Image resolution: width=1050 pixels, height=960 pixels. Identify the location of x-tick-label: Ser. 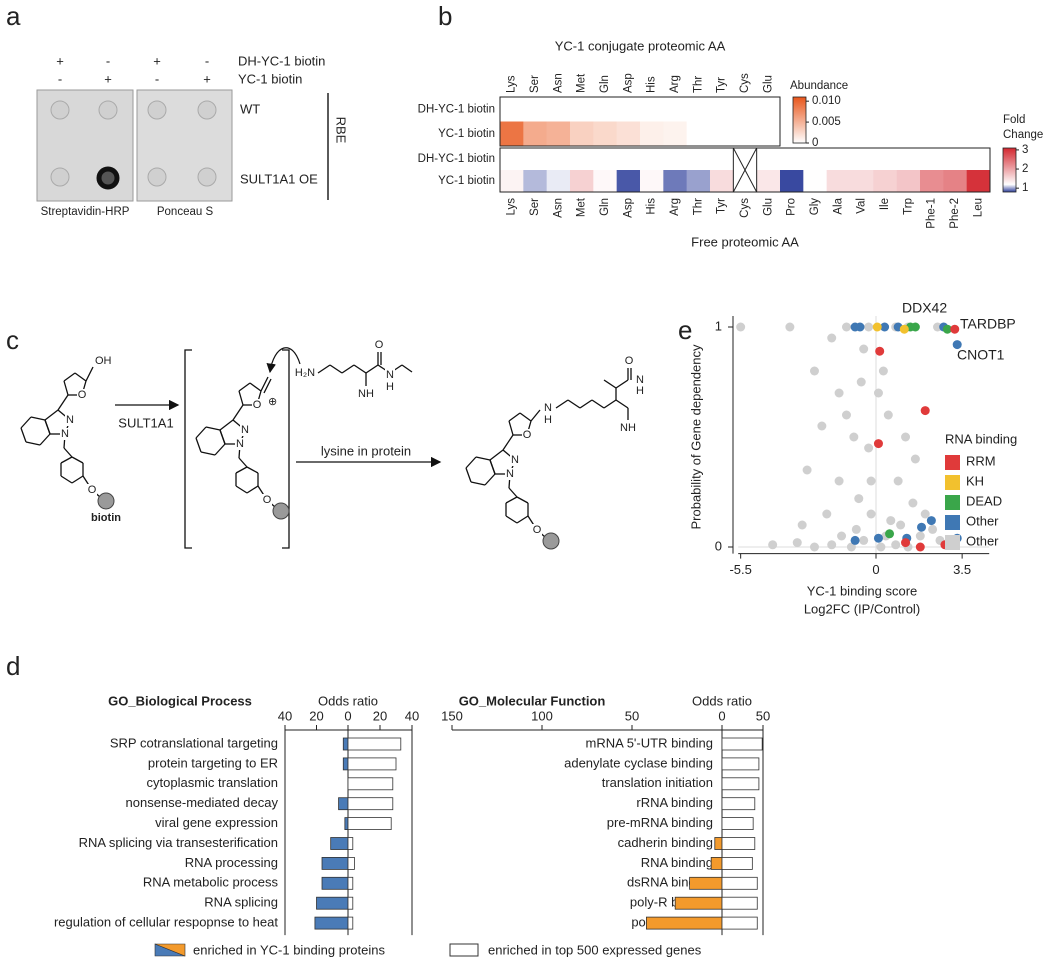
(535, 207).